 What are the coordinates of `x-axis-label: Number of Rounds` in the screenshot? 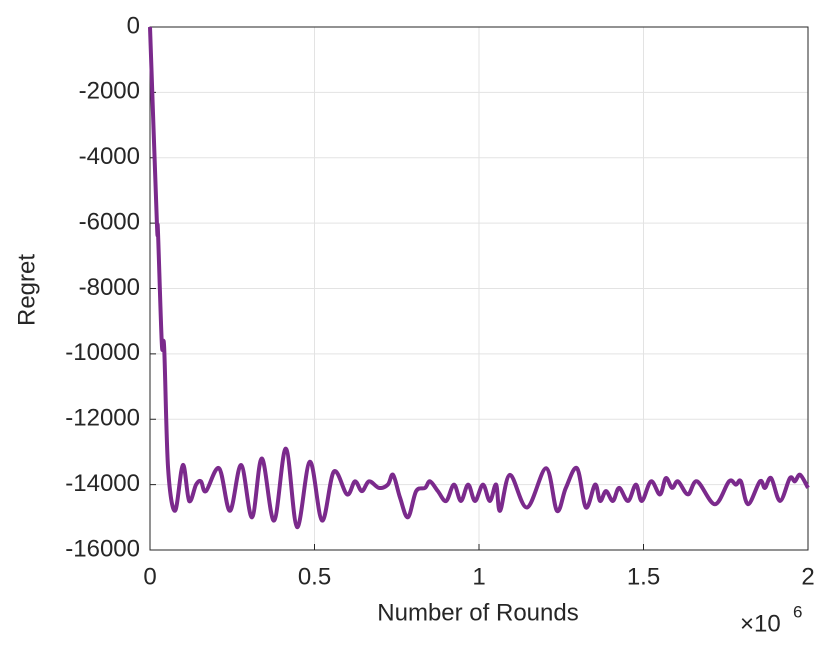 It's located at (477, 612).